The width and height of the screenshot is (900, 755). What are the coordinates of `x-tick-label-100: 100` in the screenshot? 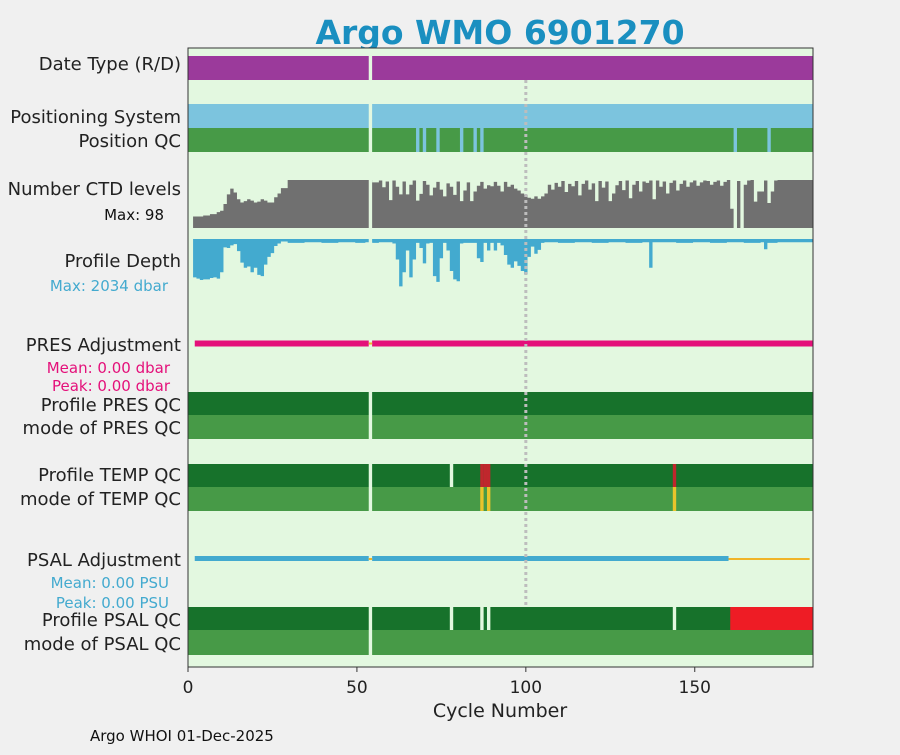 It's located at (526, 688).